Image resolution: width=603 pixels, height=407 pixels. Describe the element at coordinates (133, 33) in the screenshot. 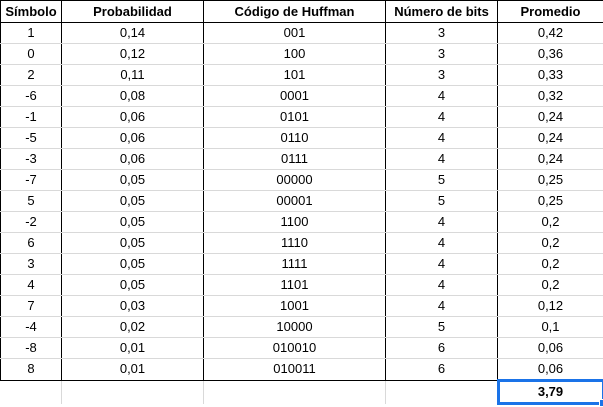

I see `cell-probabilidad: 0,14` at that location.